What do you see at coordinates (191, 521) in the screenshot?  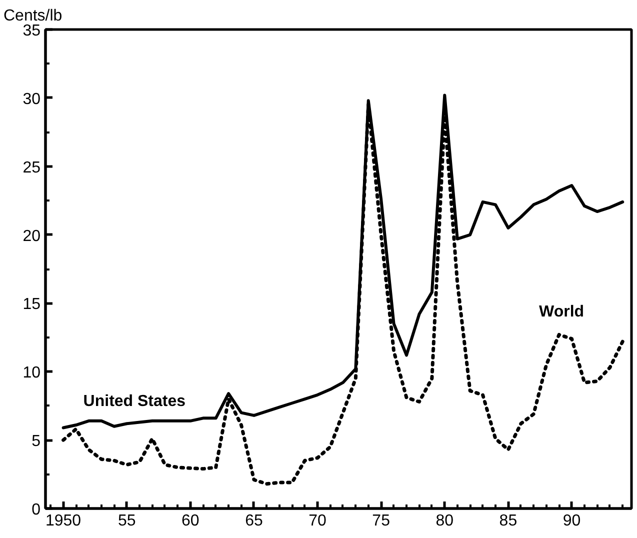 I see `x-tick-label: 60` at bounding box center [191, 521].